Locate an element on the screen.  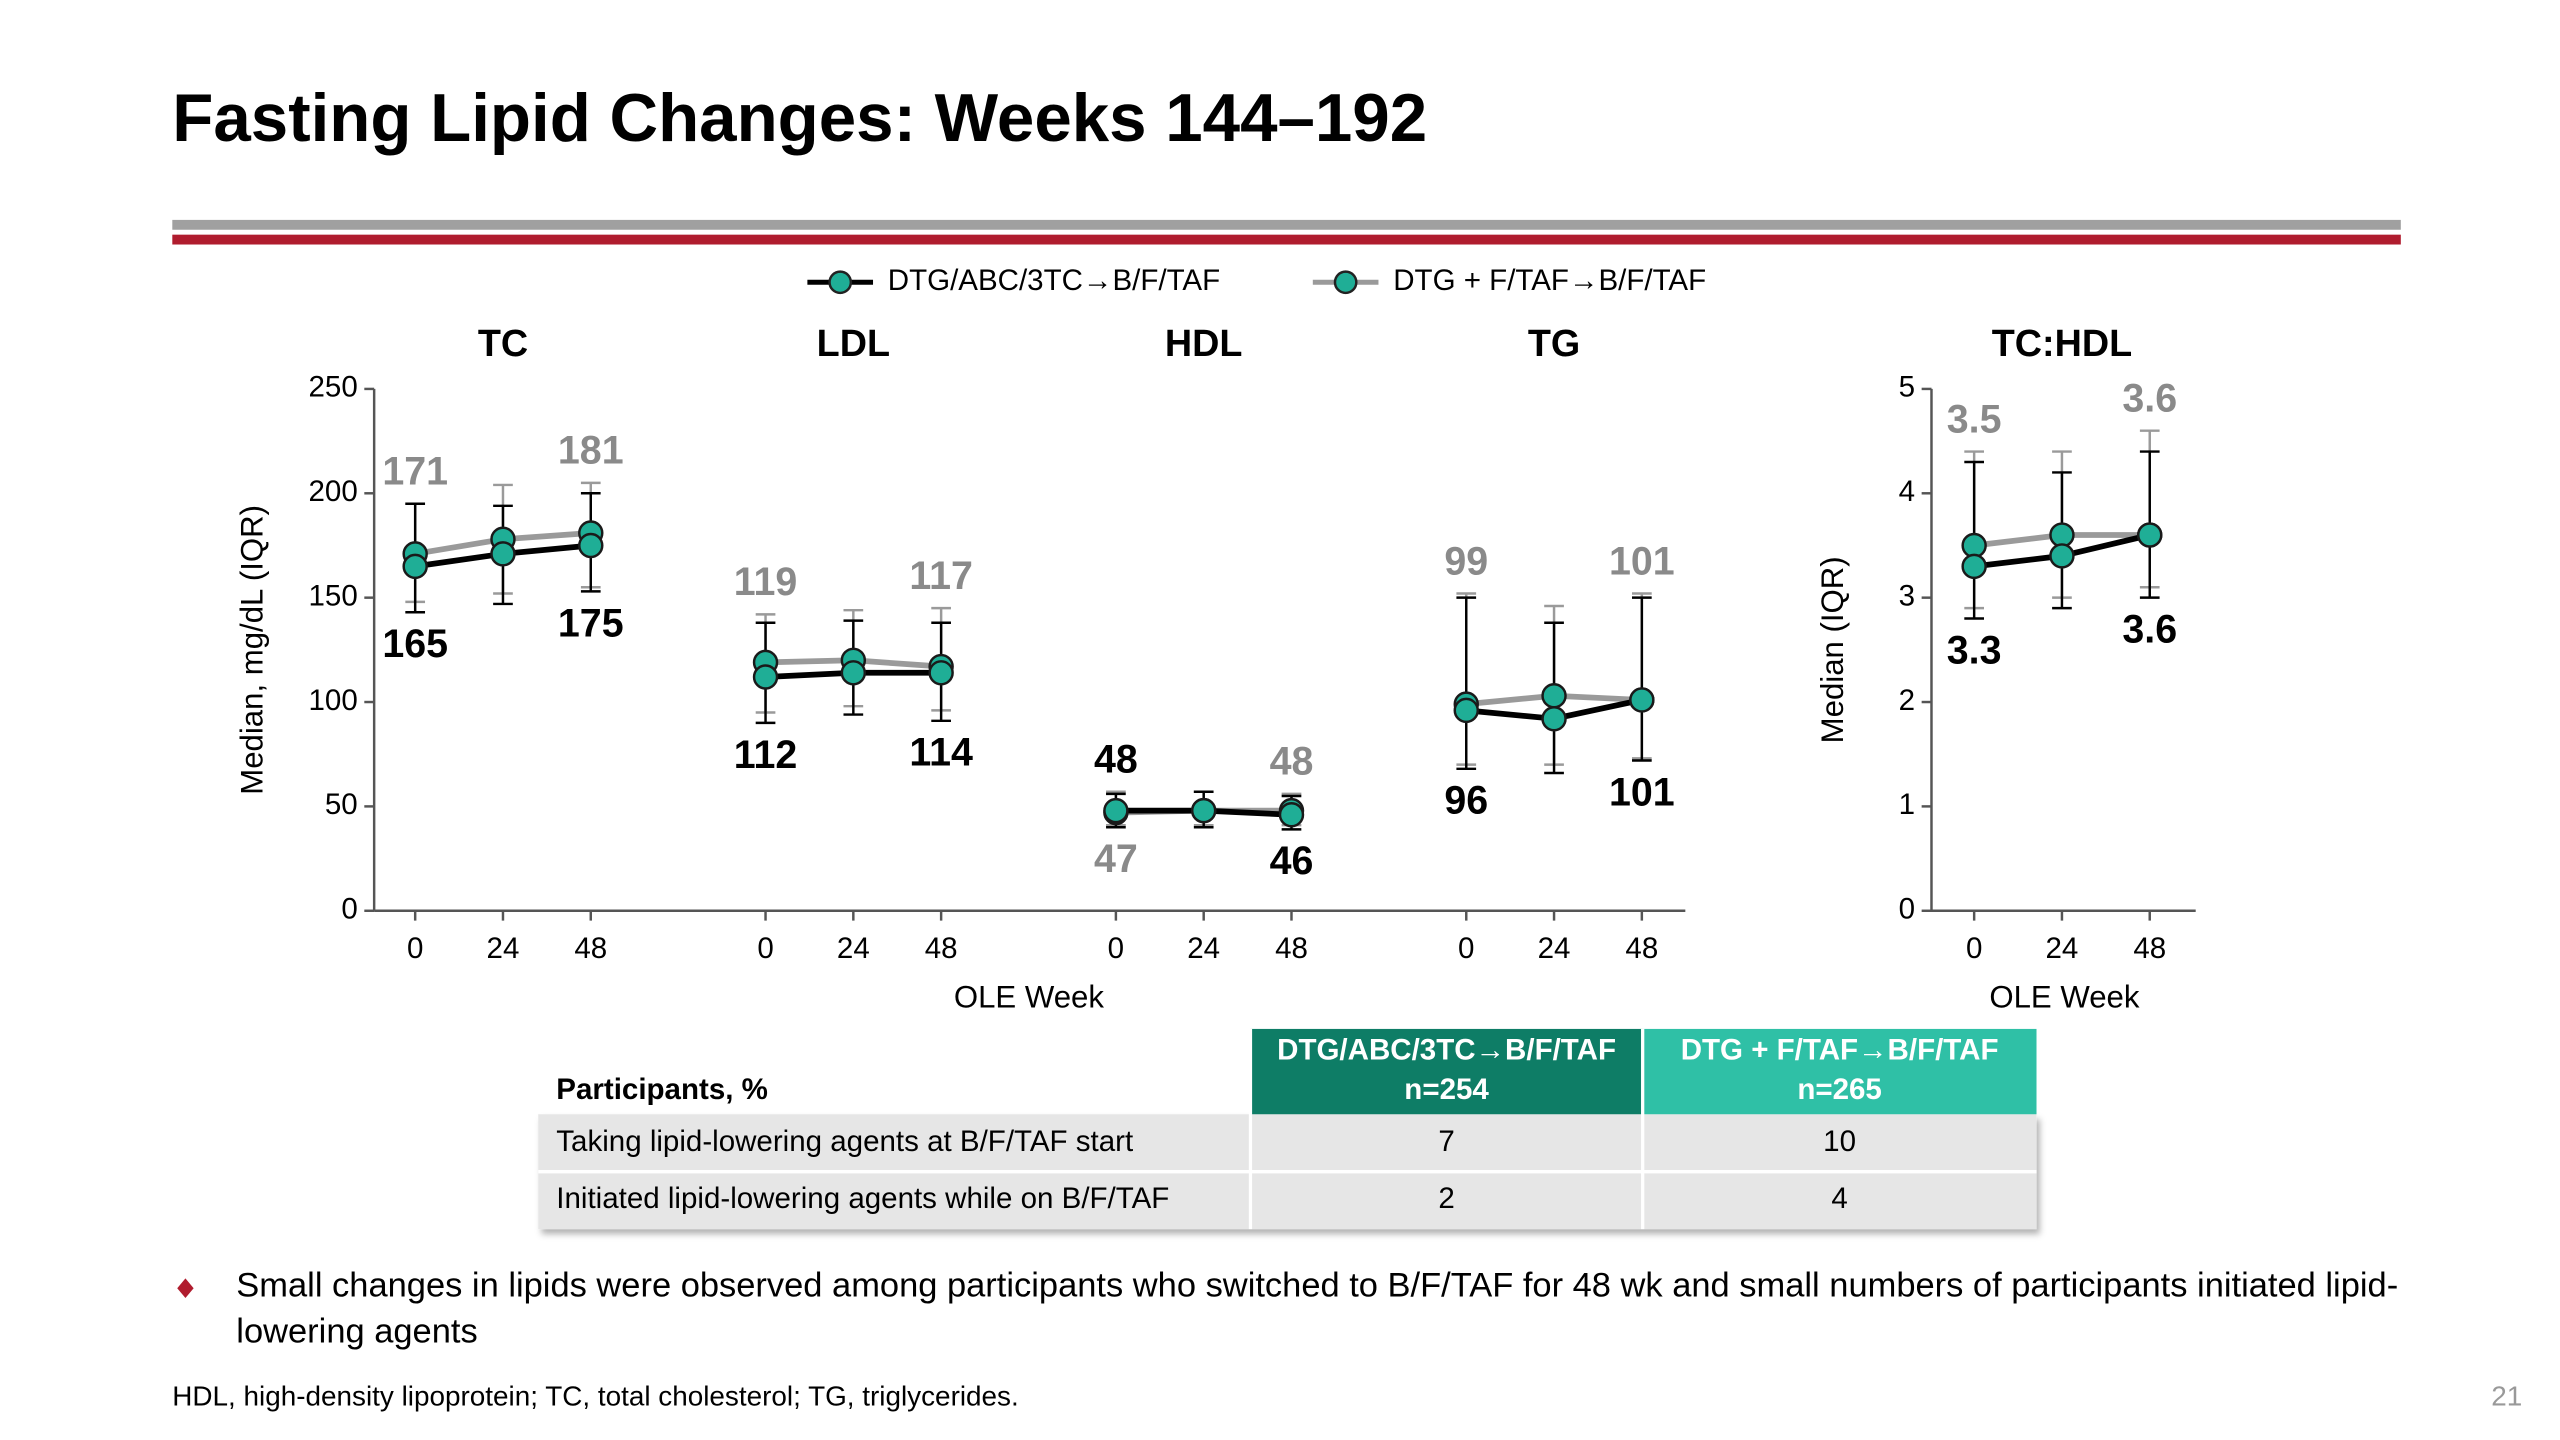
rule-gray is located at coordinates (1286, 224).